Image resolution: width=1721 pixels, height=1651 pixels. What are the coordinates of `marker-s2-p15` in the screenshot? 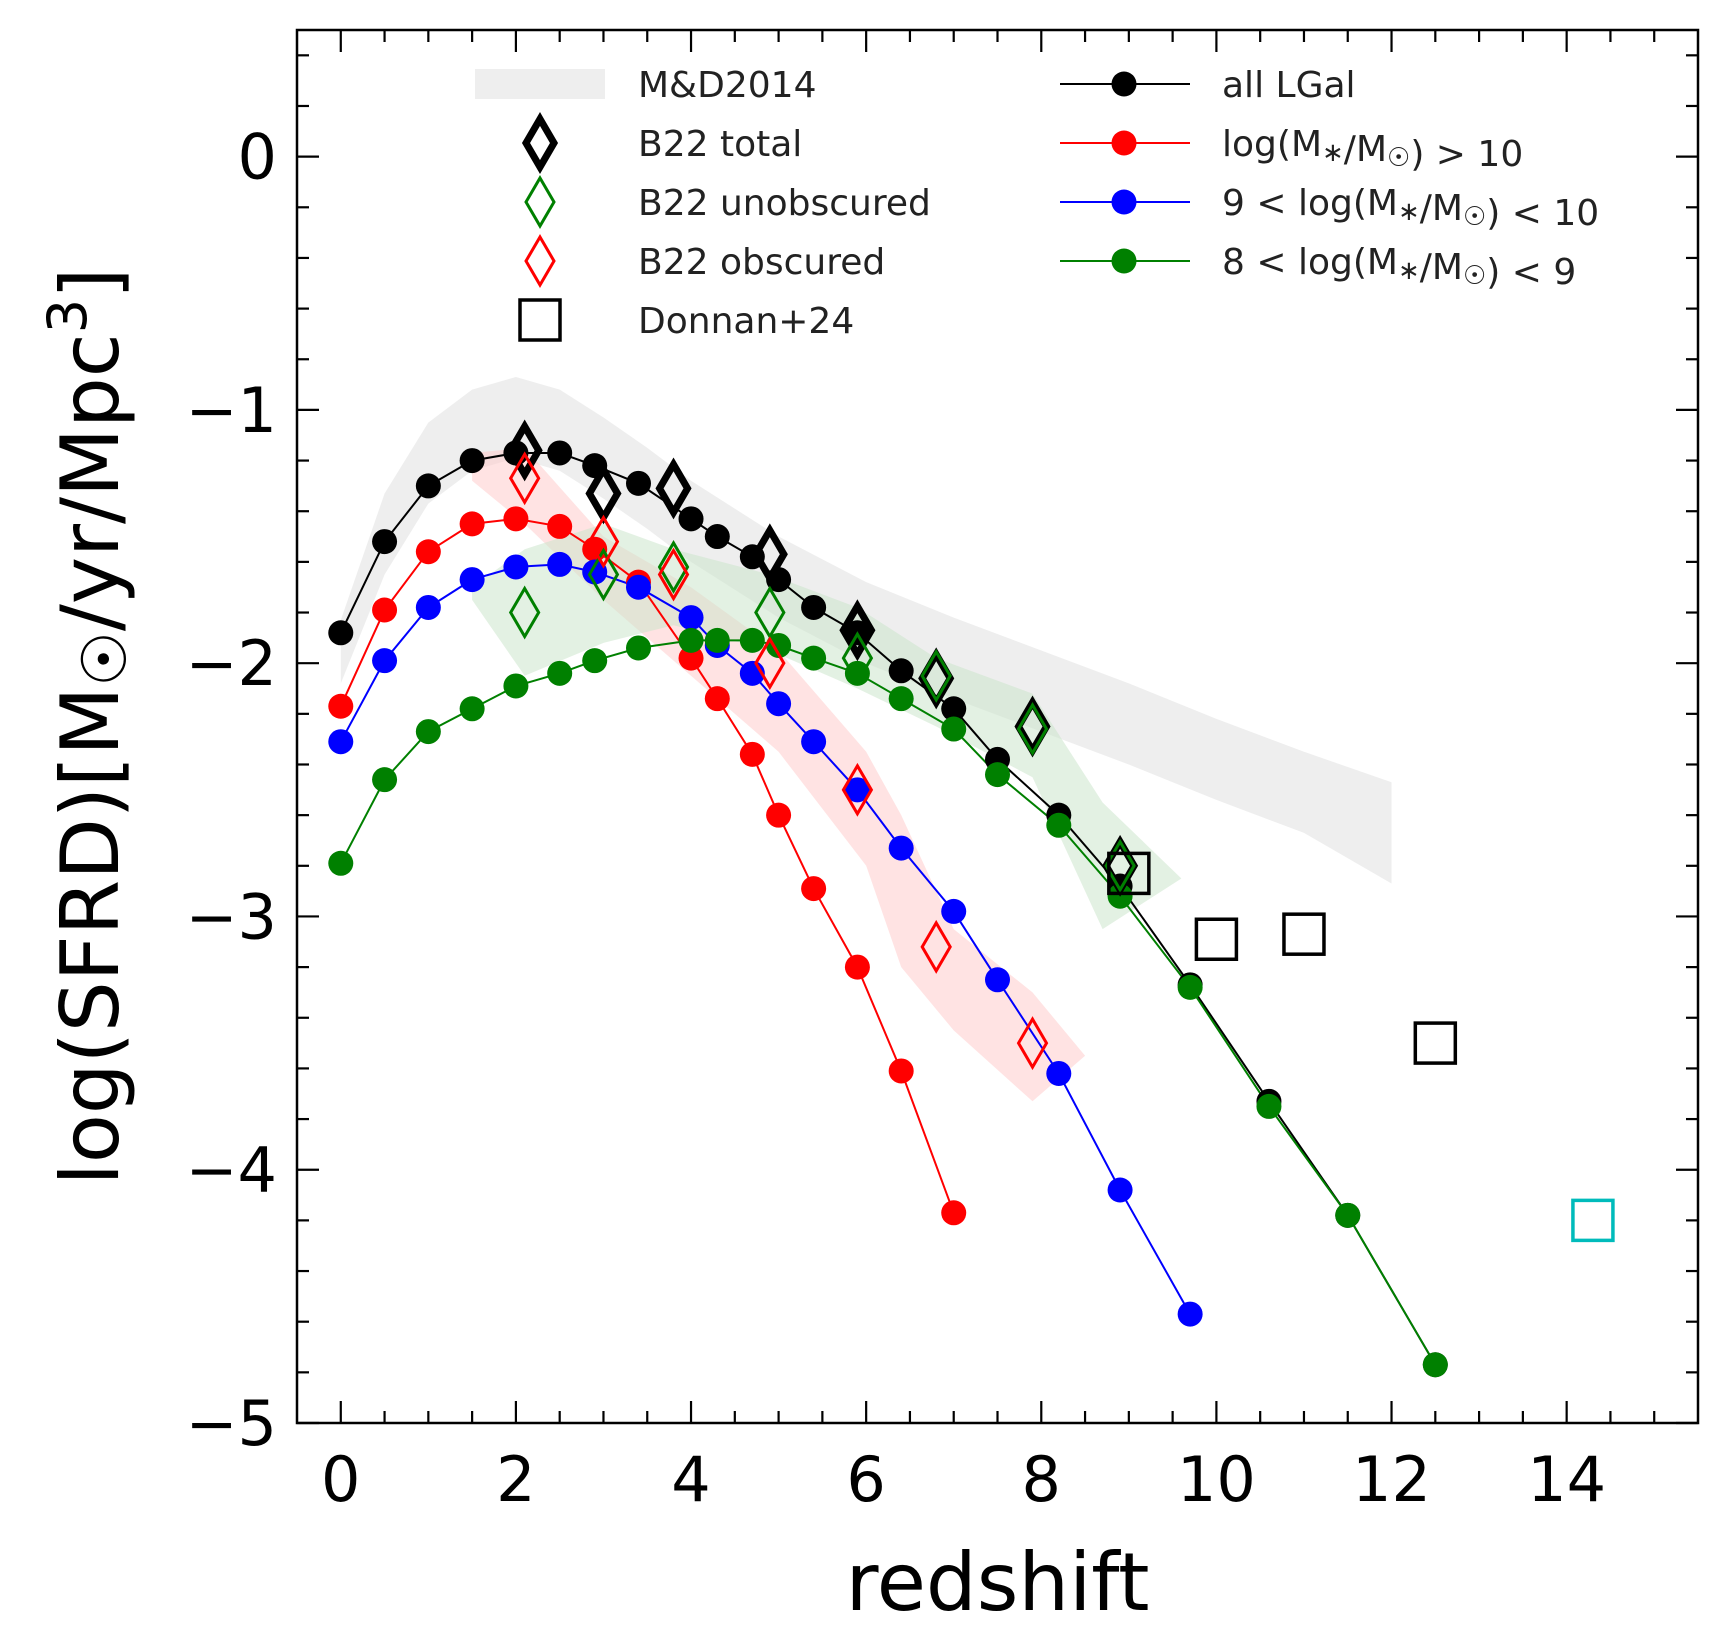 It's located at (954, 911).